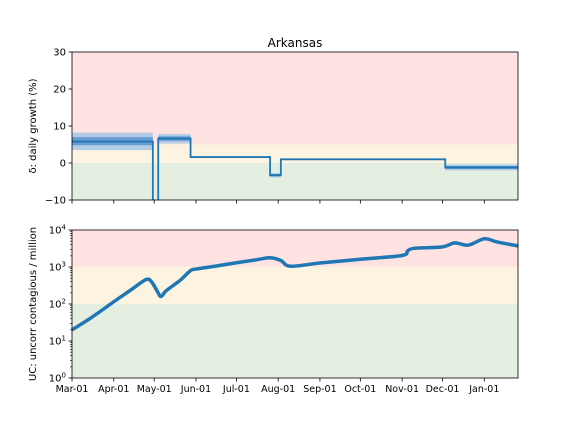 The width and height of the screenshot is (576, 432). Describe the element at coordinates (295, 43) in the screenshot. I see `figure-title: Arkansas` at that location.